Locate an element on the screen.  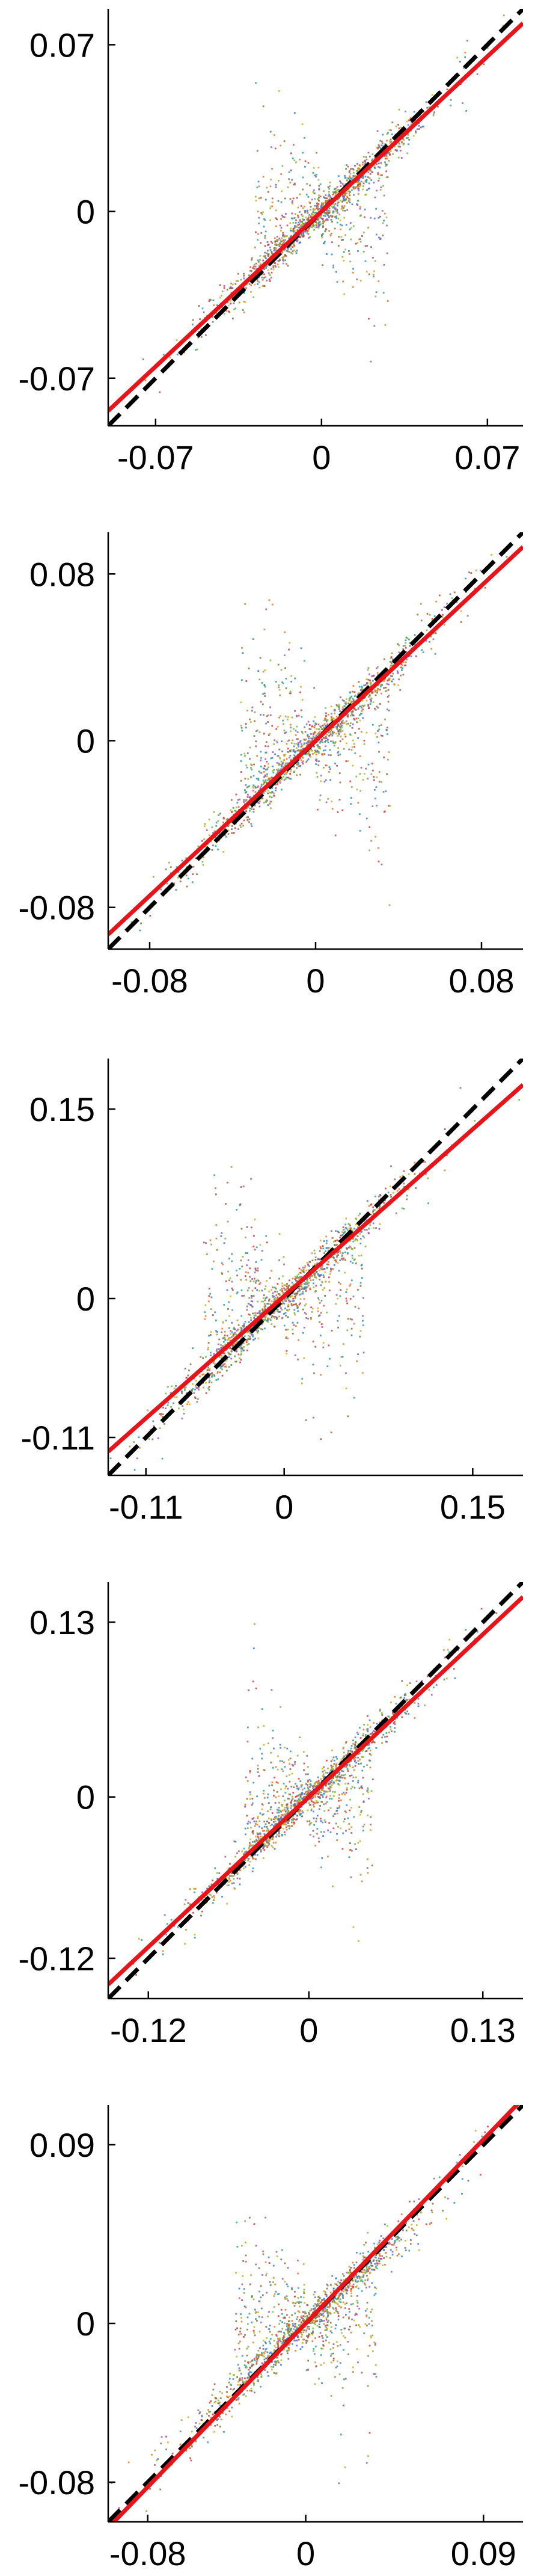
fit-line is located at coordinates (315, 1268).